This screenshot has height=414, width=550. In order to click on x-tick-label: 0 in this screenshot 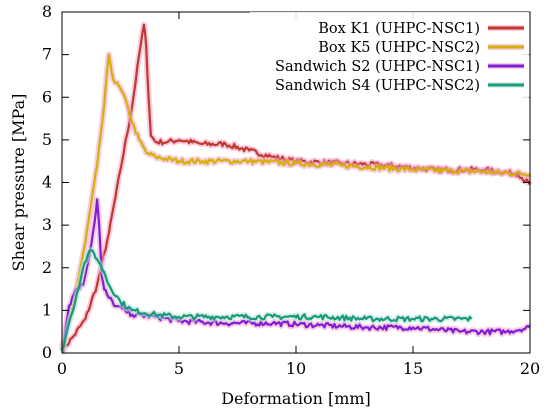, I will do `click(62, 368)`.